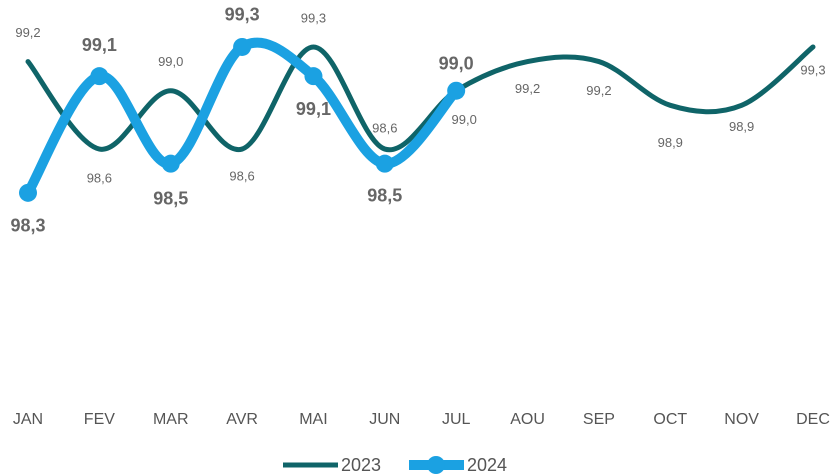 The width and height of the screenshot is (837, 475). What do you see at coordinates (487, 465) in the screenshot?
I see `legend-label: 2024` at bounding box center [487, 465].